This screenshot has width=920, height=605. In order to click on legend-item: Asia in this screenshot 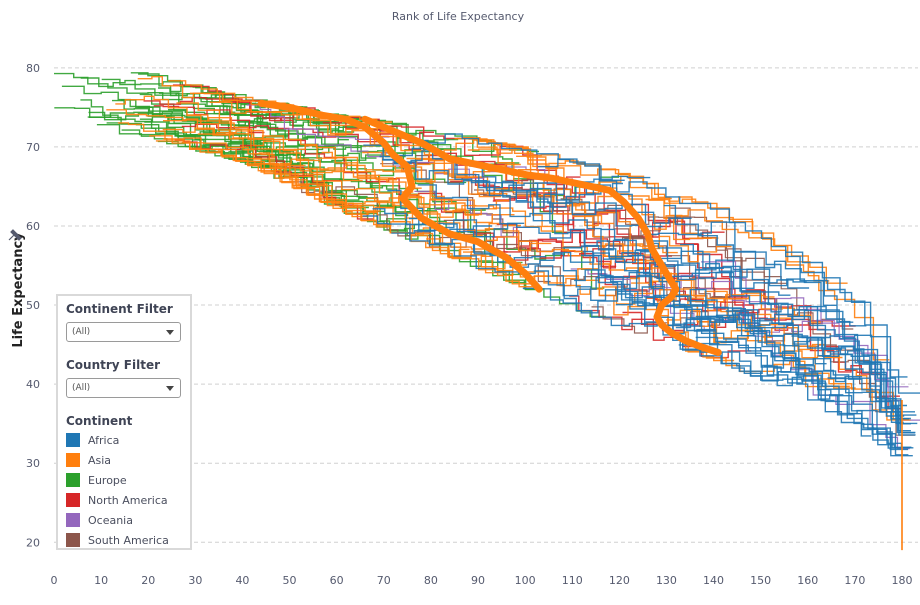, I will do `click(124, 460)`.